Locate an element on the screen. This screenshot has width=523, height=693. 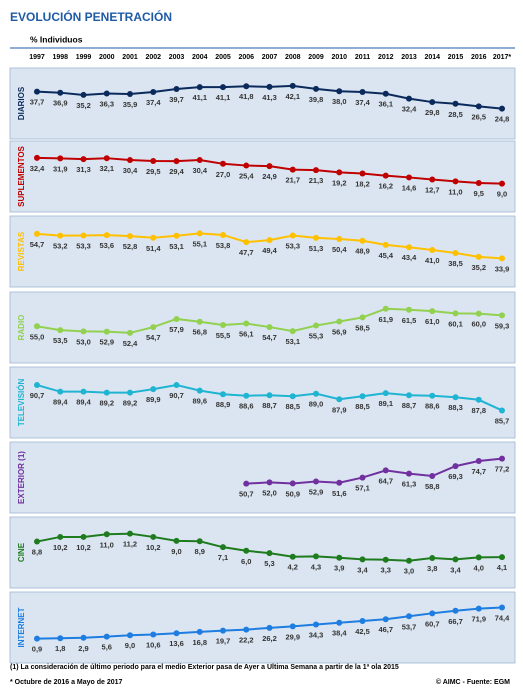
data-label: 47,7 is located at coordinates (246, 252).